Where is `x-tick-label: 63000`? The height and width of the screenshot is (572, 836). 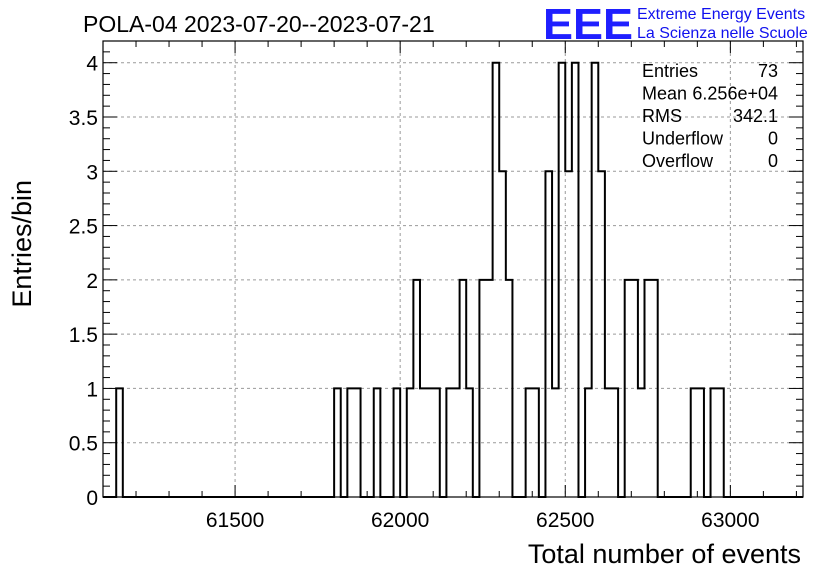 x-tick-label: 63000 is located at coordinates (730, 520).